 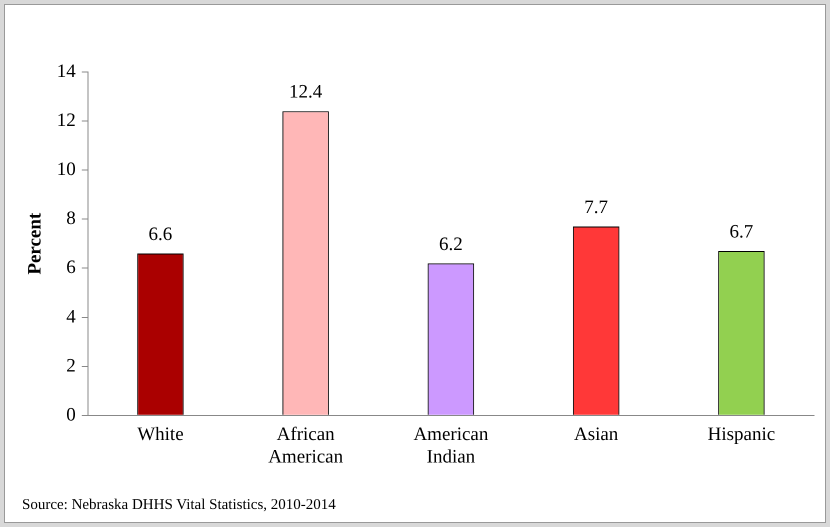 What do you see at coordinates (66, 71) in the screenshot?
I see `y-tick-label: 14` at bounding box center [66, 71].